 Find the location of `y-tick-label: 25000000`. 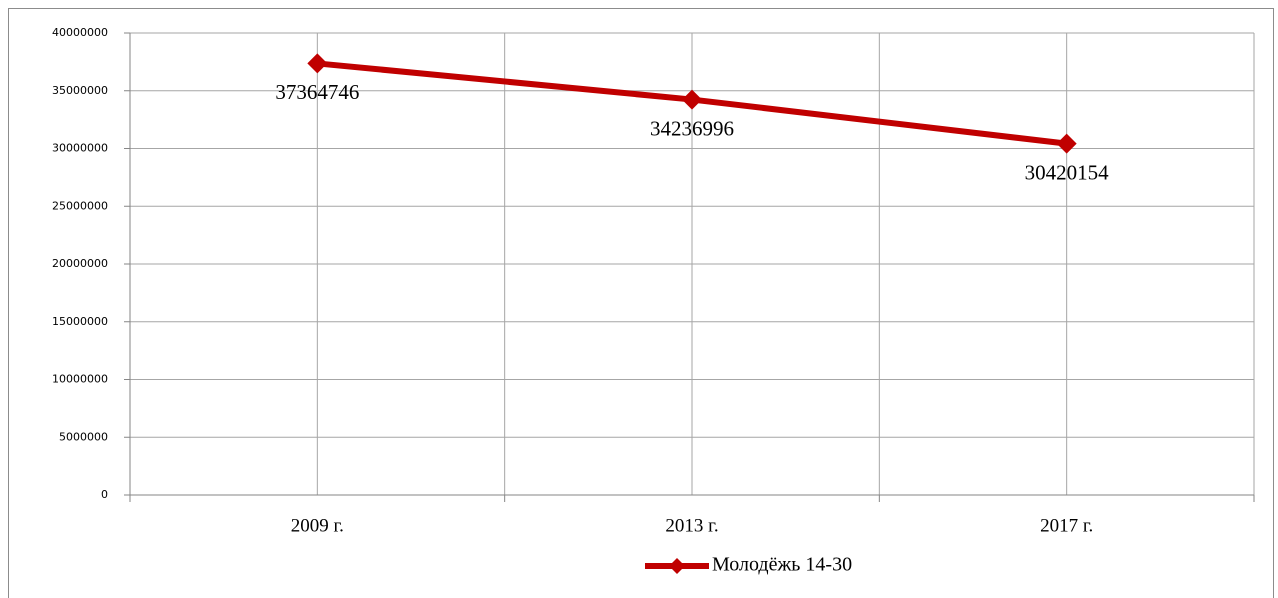

y-tick-label: 25000000 is located at coordinates (80, 205).